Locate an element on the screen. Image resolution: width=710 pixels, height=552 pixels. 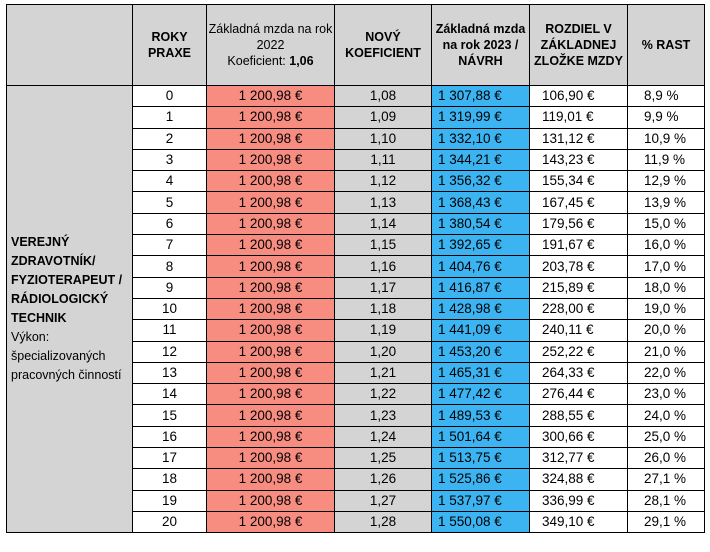
growth-cell: 27,1 % is located at coordinates (666, 479).